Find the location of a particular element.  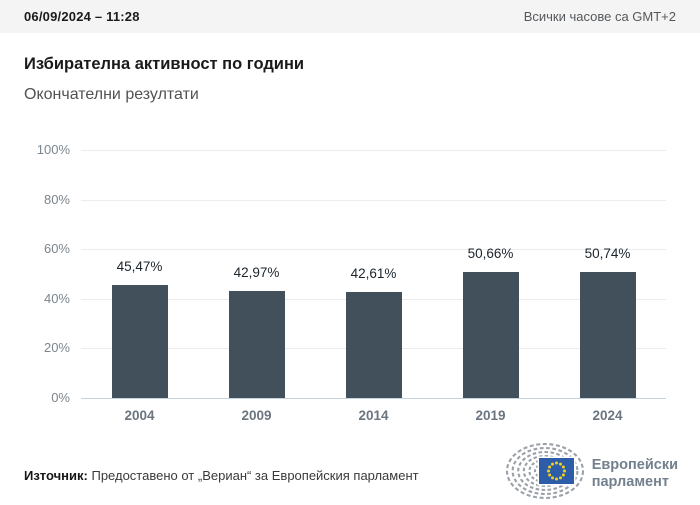

ep-logo-text: Европейски парламент is located at coordinates (635, 474).